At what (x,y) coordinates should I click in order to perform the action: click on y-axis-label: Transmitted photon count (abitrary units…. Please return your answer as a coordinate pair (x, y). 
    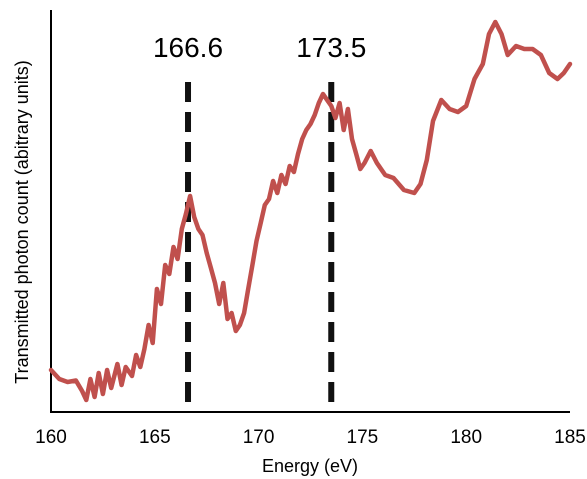
    Looking at the image, I should click on (22, 221).